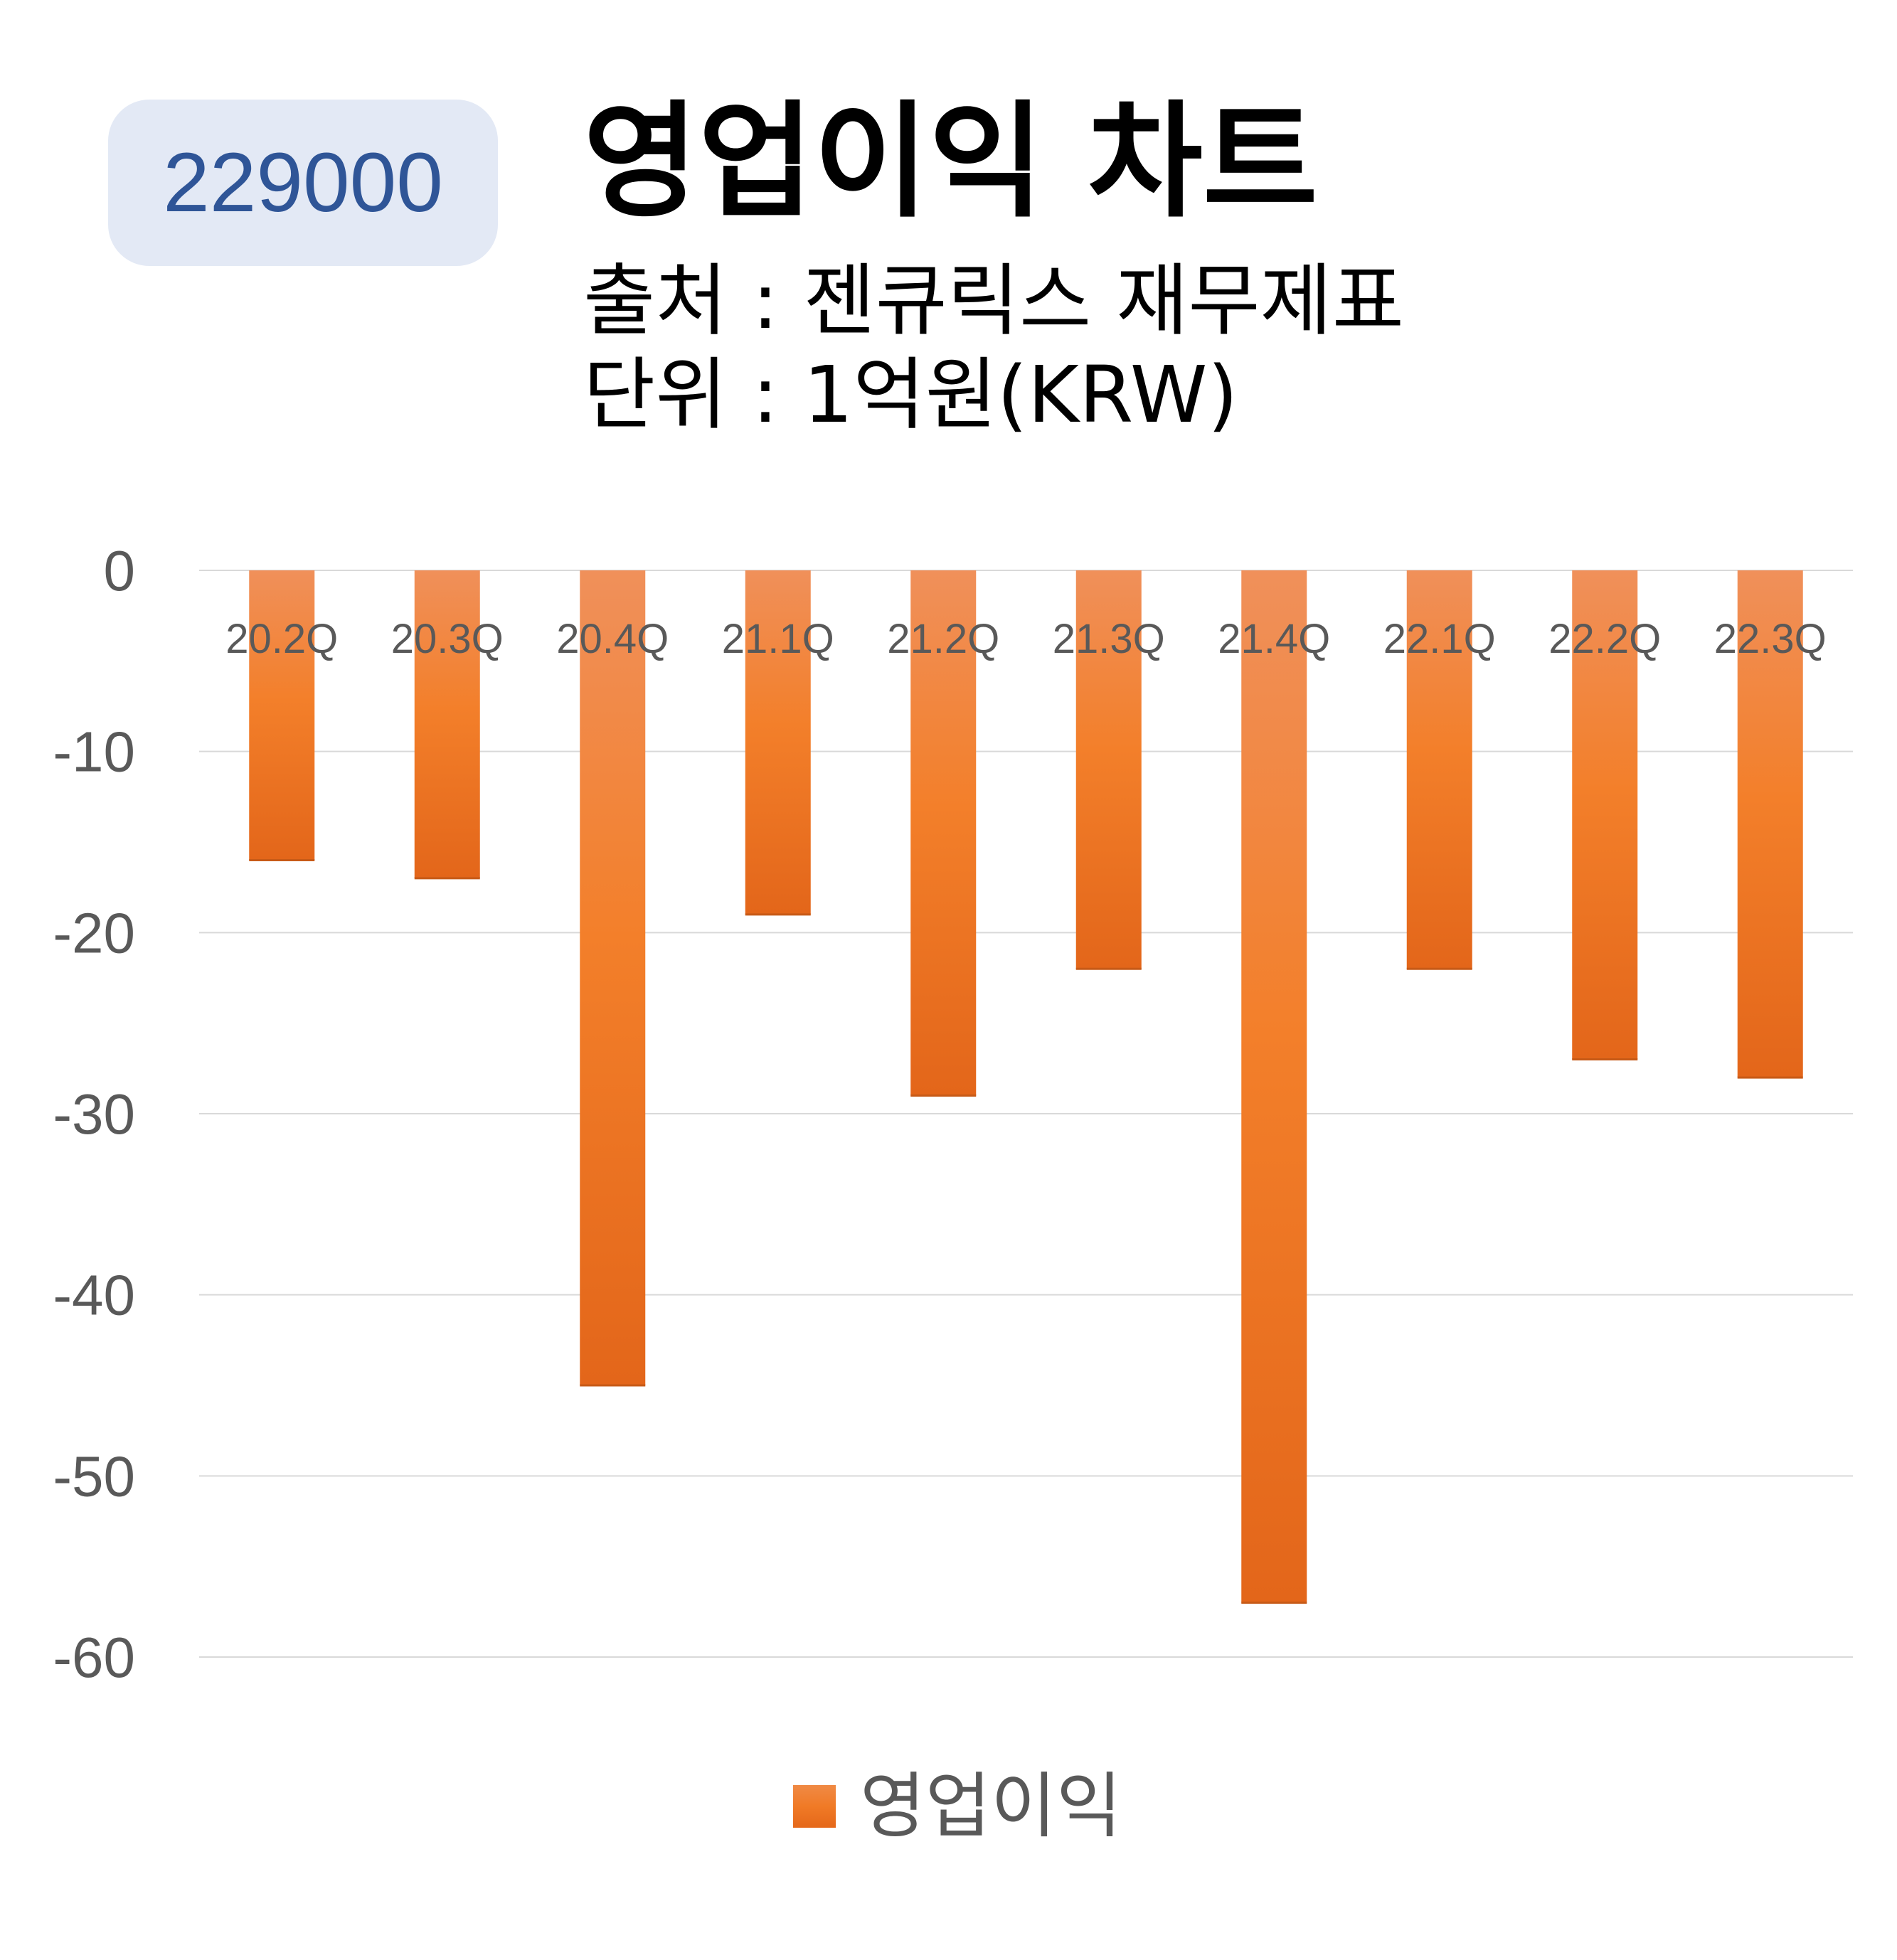 This screenshot has width=1897, height=1960. I want to click on y-axis-ticks: 0 -10 -20 -30 -40 -50 -60, so click(94, 1114).